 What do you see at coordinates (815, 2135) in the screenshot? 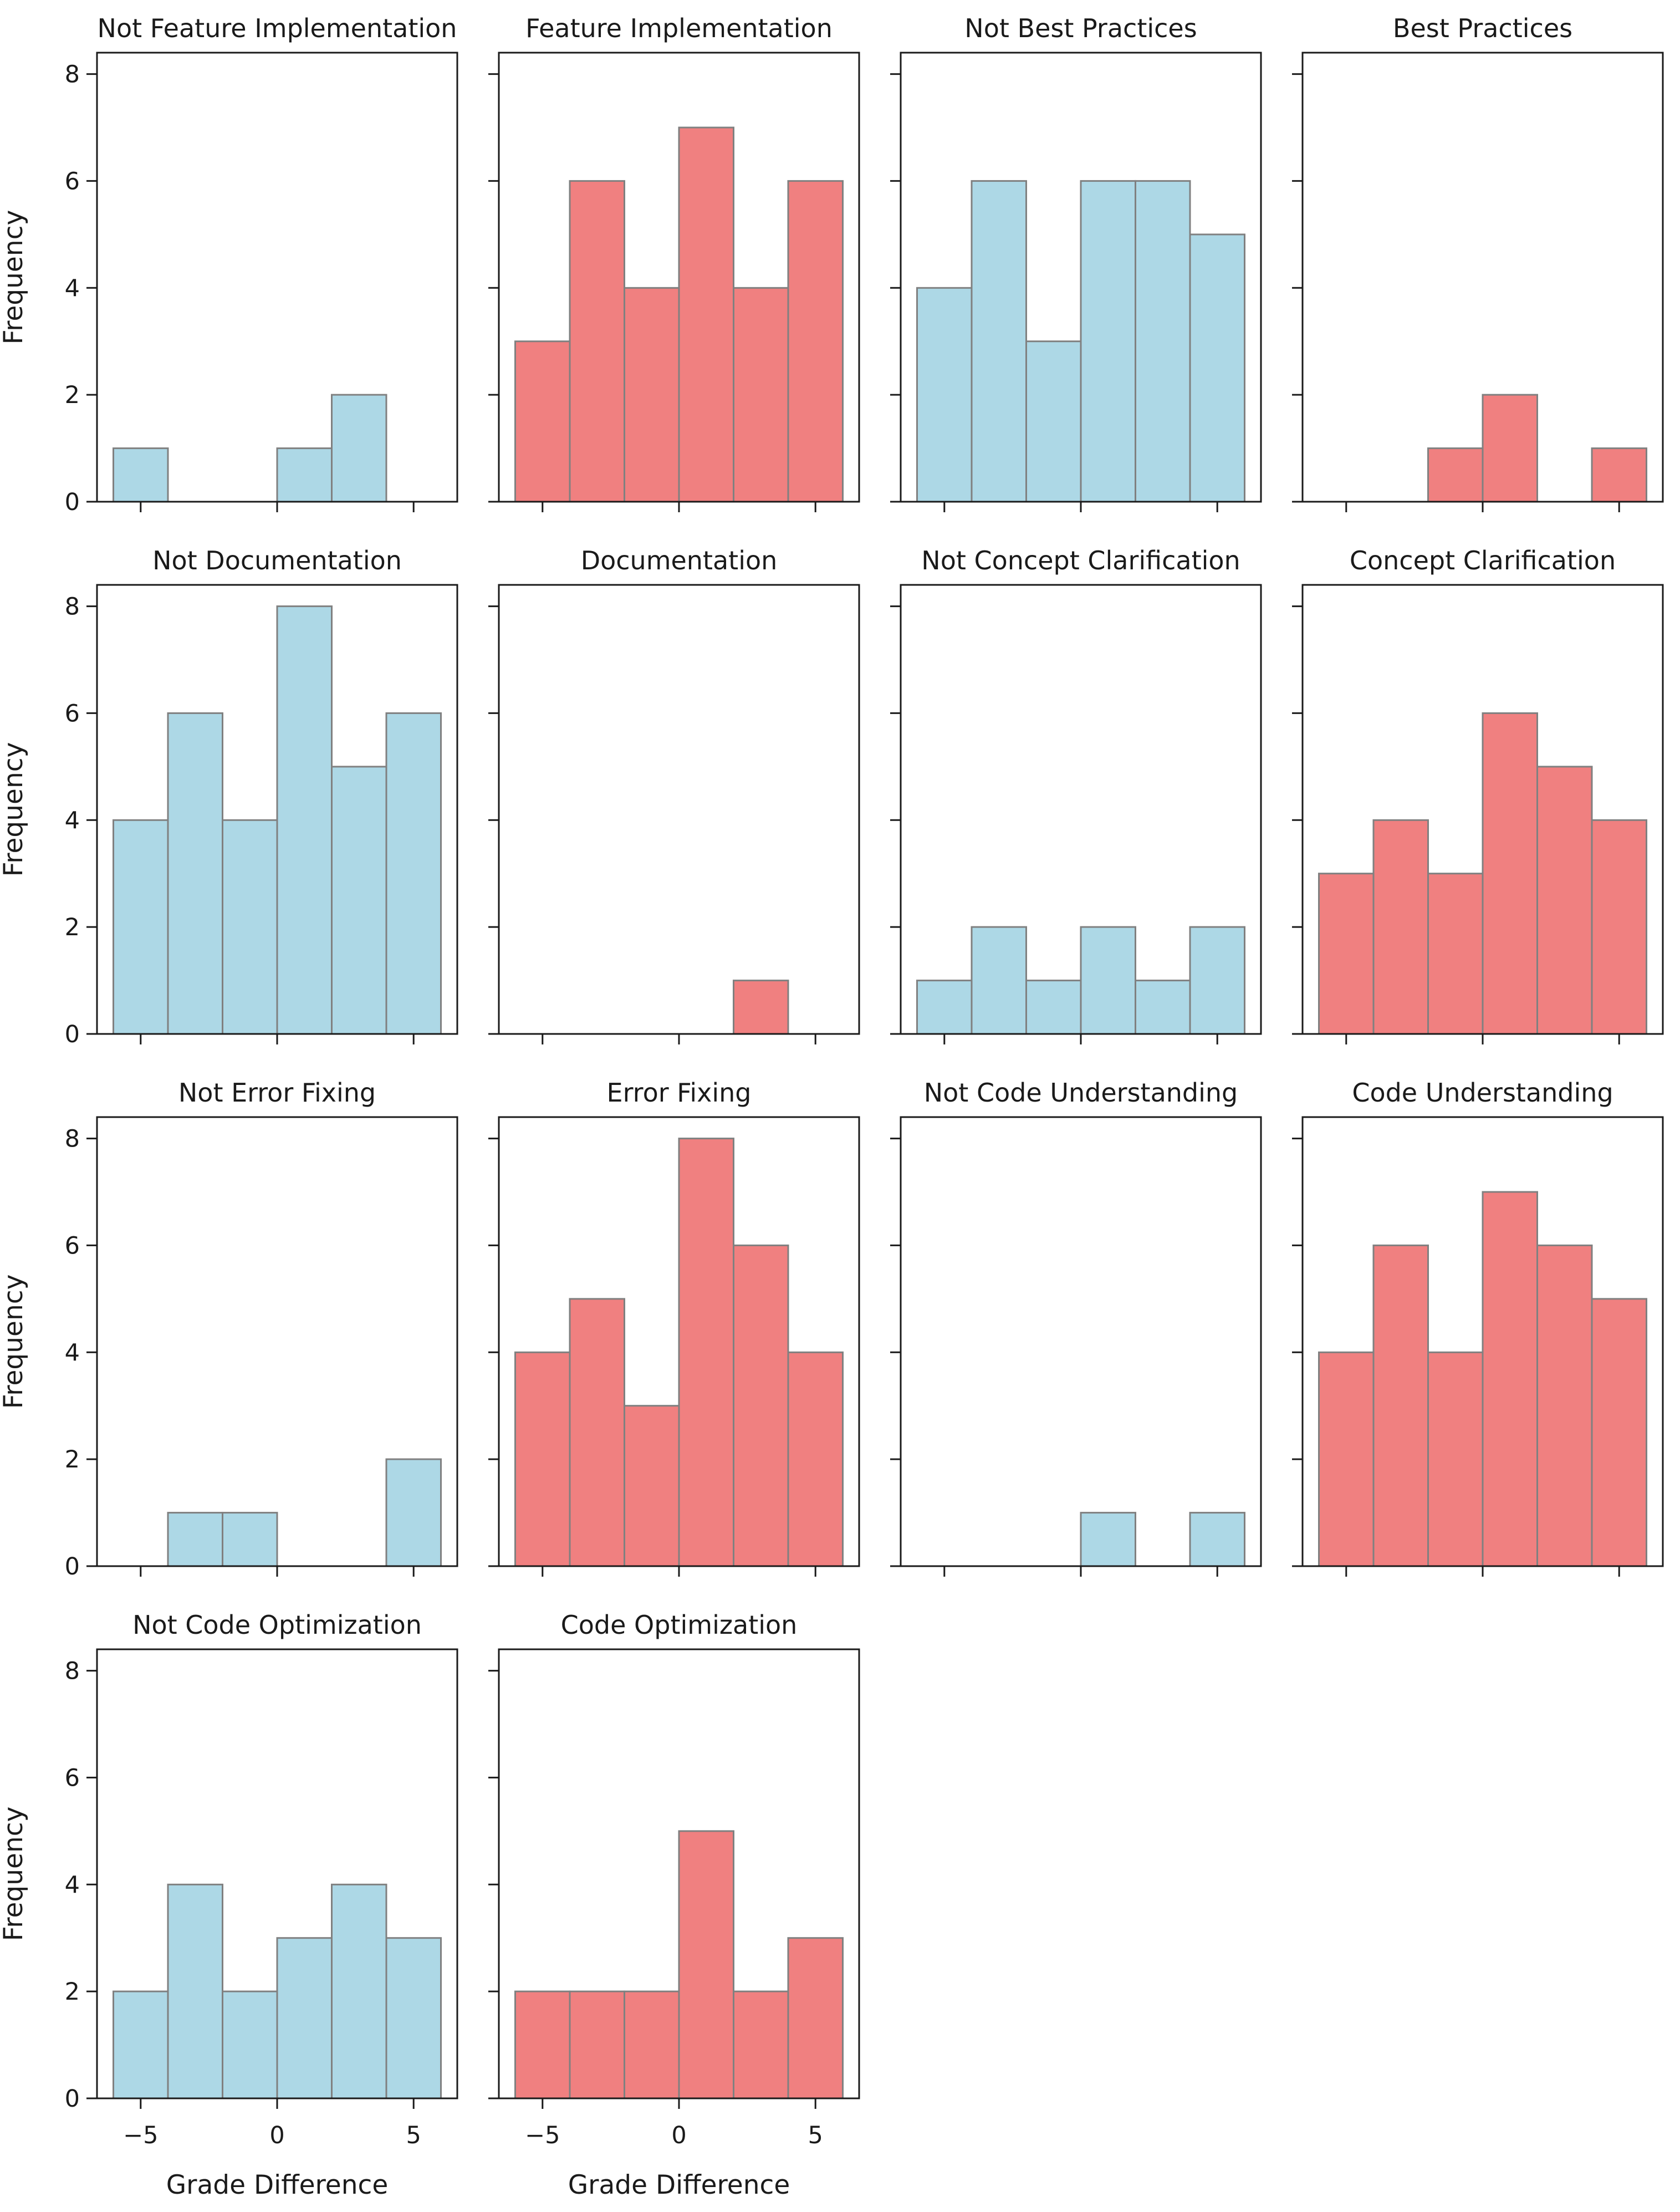
I see `x-tick-label: 5` at bounding box center [815, 2135].